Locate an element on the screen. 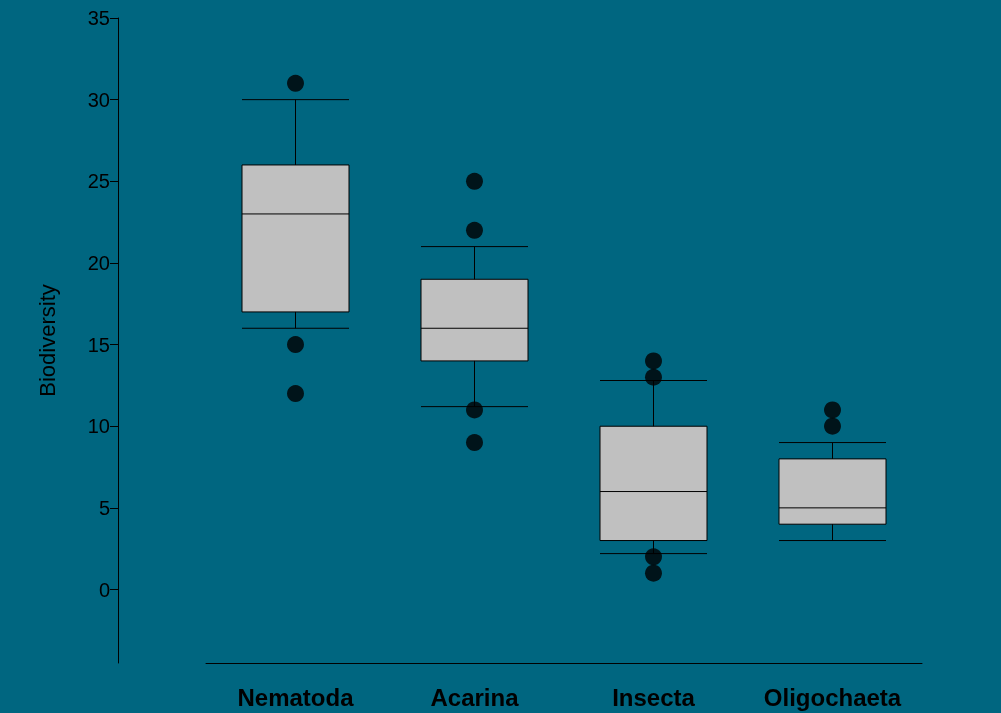 The width and height of the screenshot is (1001, 713). y-tick-label: 35 is located at coordinates (98, 18).